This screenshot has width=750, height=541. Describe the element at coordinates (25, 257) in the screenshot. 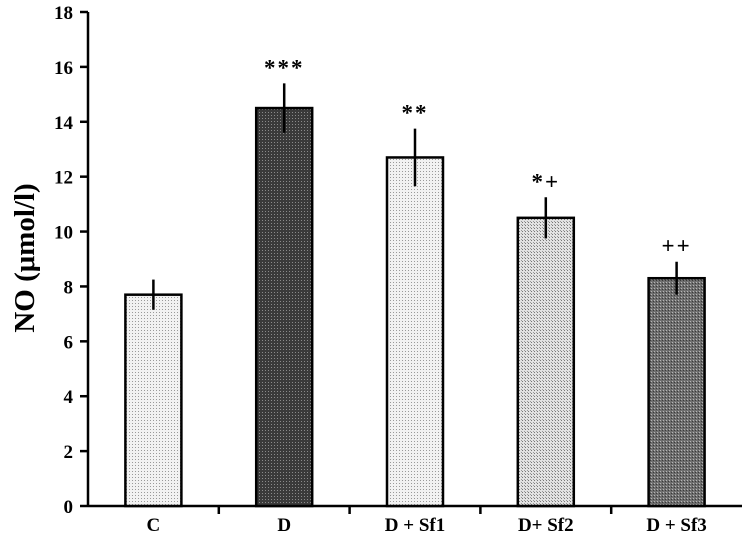

I see `y-axis-title: NO (μmol/l)` at that location.